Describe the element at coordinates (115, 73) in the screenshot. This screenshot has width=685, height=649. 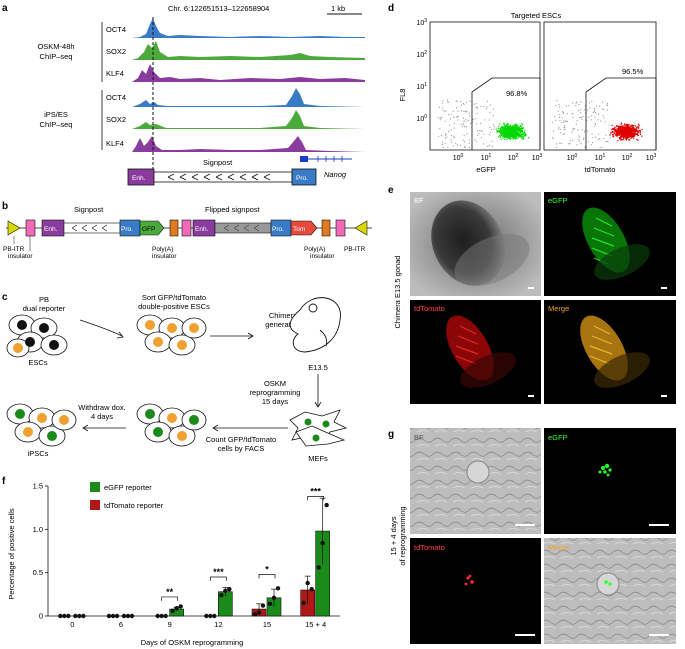
I see `track-label-klf4-1: KLF4` at that location.